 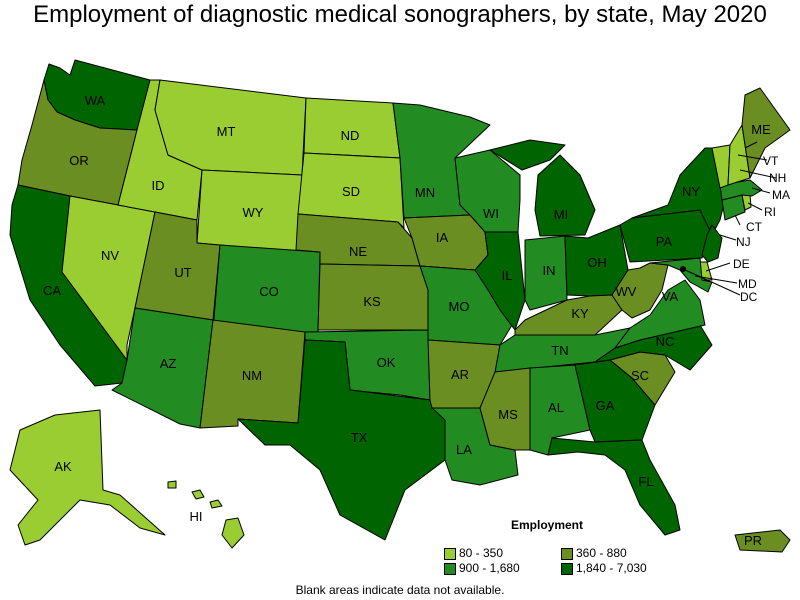 I want to click on state-hi, so click(x=206, y=514).